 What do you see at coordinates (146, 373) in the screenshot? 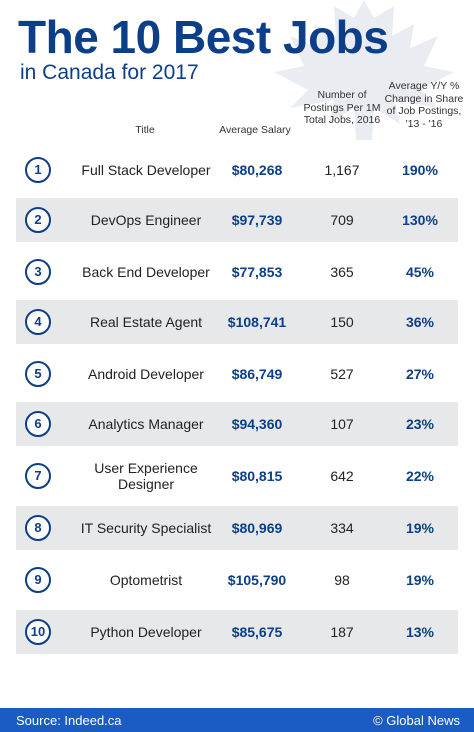
I see `job-title: Android Developer` at bounding box center [146, 373].